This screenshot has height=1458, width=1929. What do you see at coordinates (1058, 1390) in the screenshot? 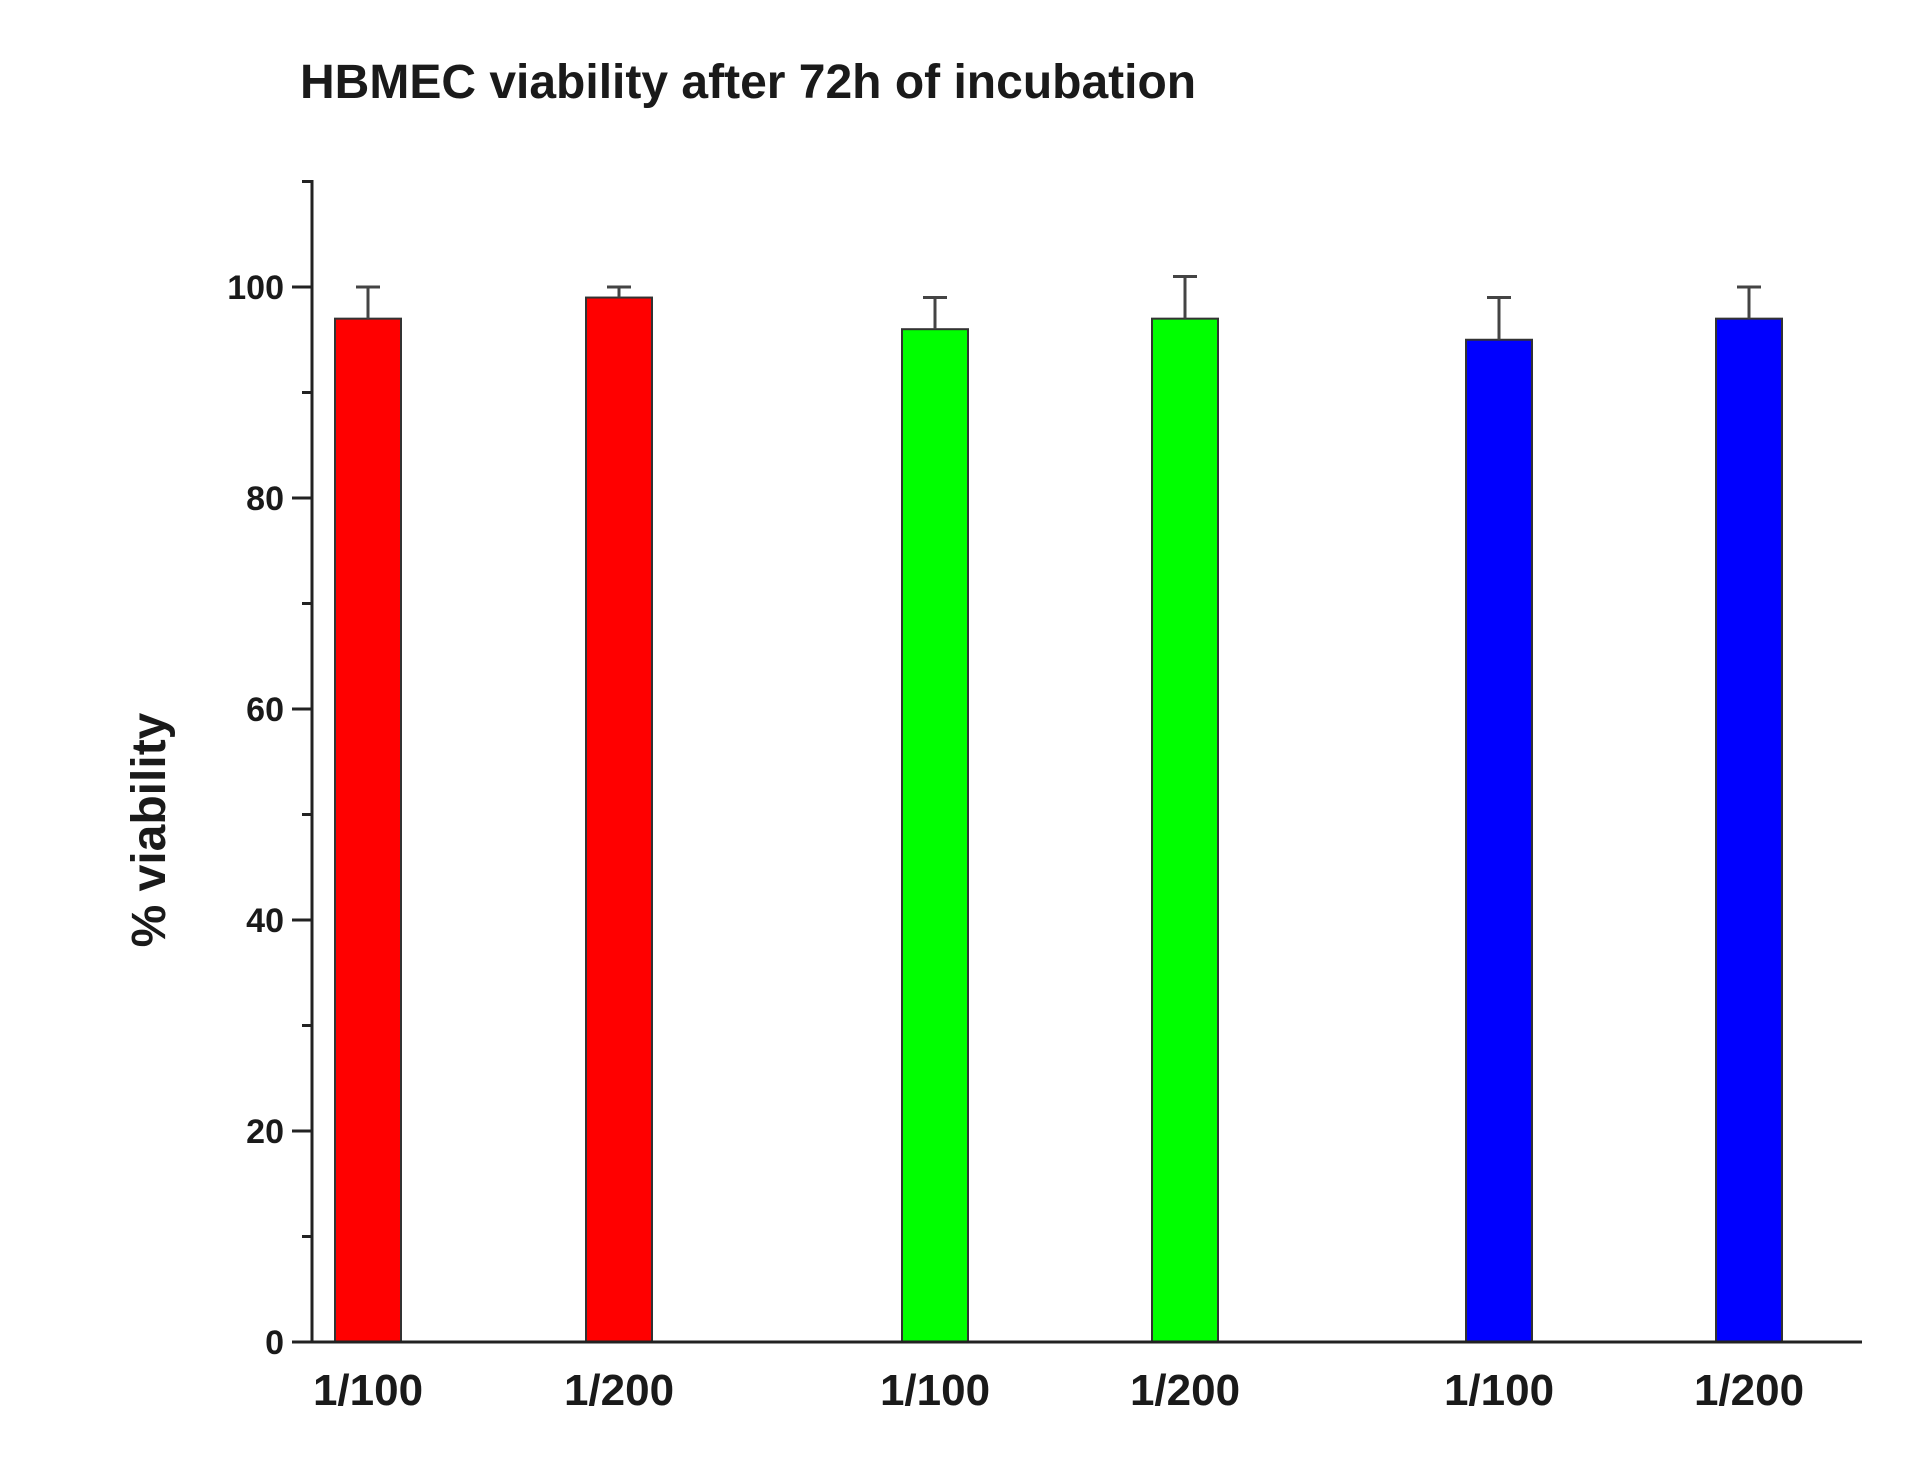
I see `x-axis-labels: 1/100 1/200 1/100 1/200 1/100 1/200` at bounding box center [1058, 1390].